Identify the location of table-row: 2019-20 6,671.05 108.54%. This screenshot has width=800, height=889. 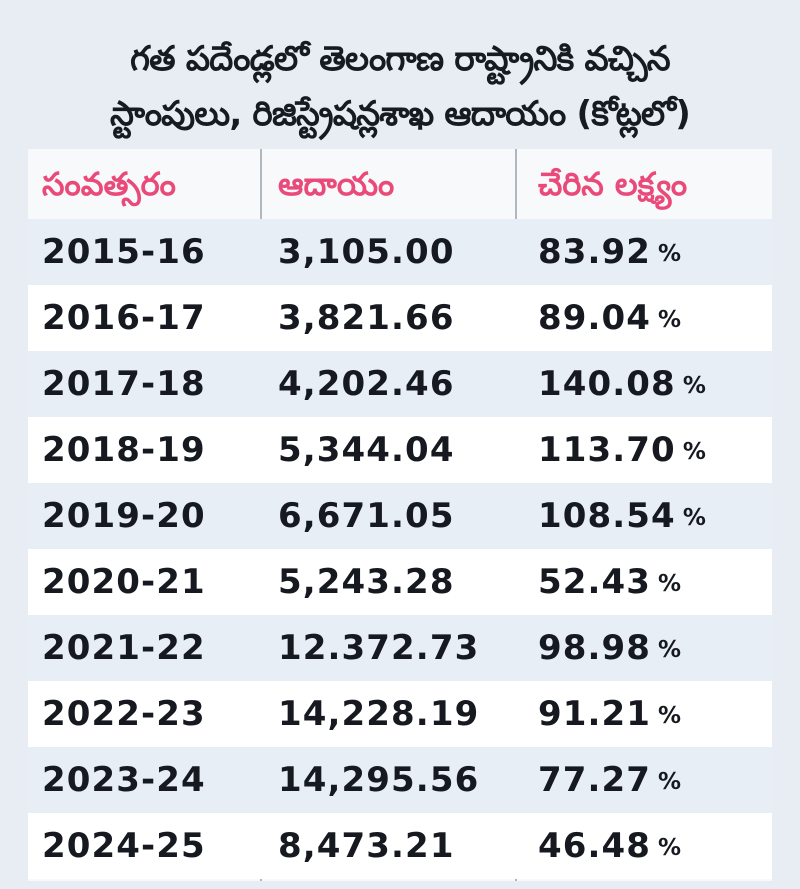
(400, 516).